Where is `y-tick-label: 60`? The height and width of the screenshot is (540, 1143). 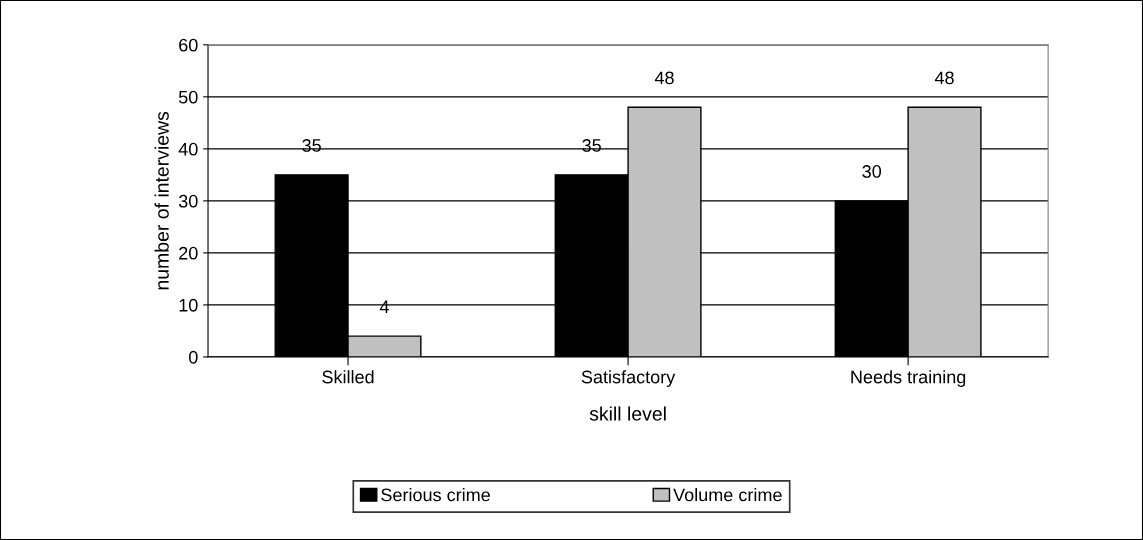
y-tick-label: 60 is located at coordinates (188, 45).